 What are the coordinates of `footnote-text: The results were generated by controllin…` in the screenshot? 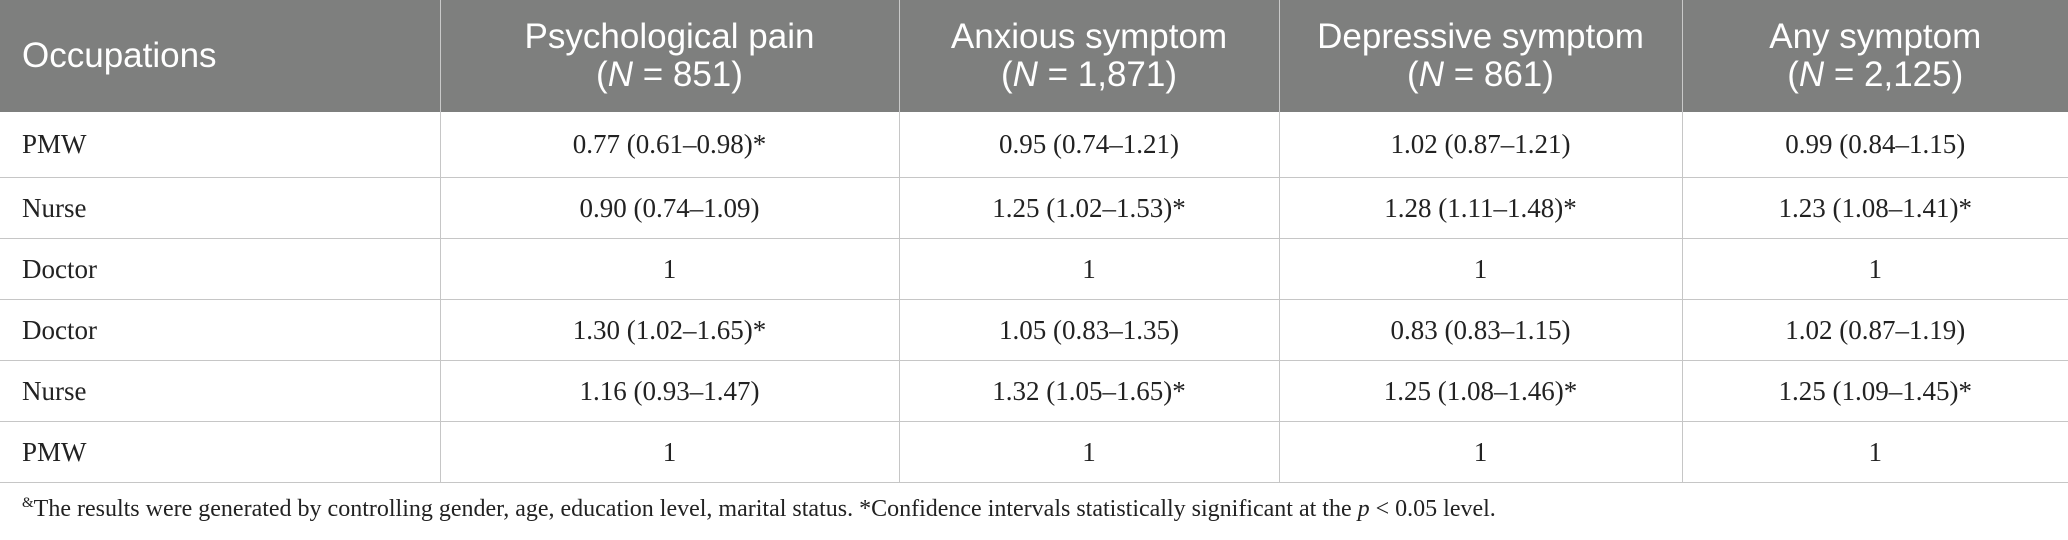 It's located at (695, 509).